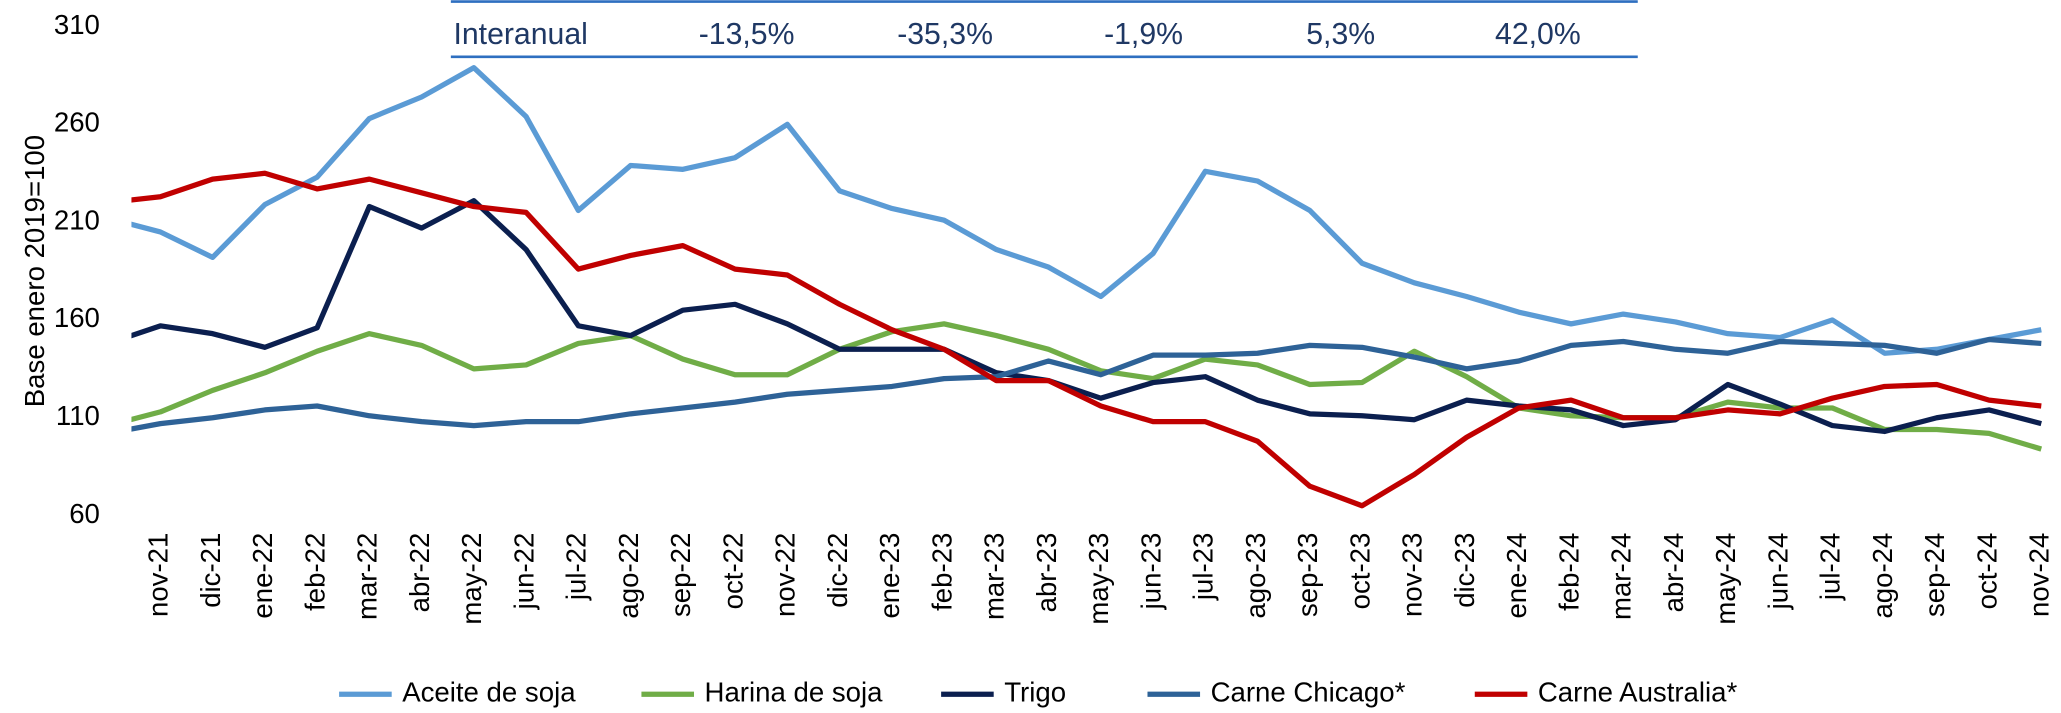 The image size is (2061, 713). I want to click on y-tick-label: 110, so click(78, 415).